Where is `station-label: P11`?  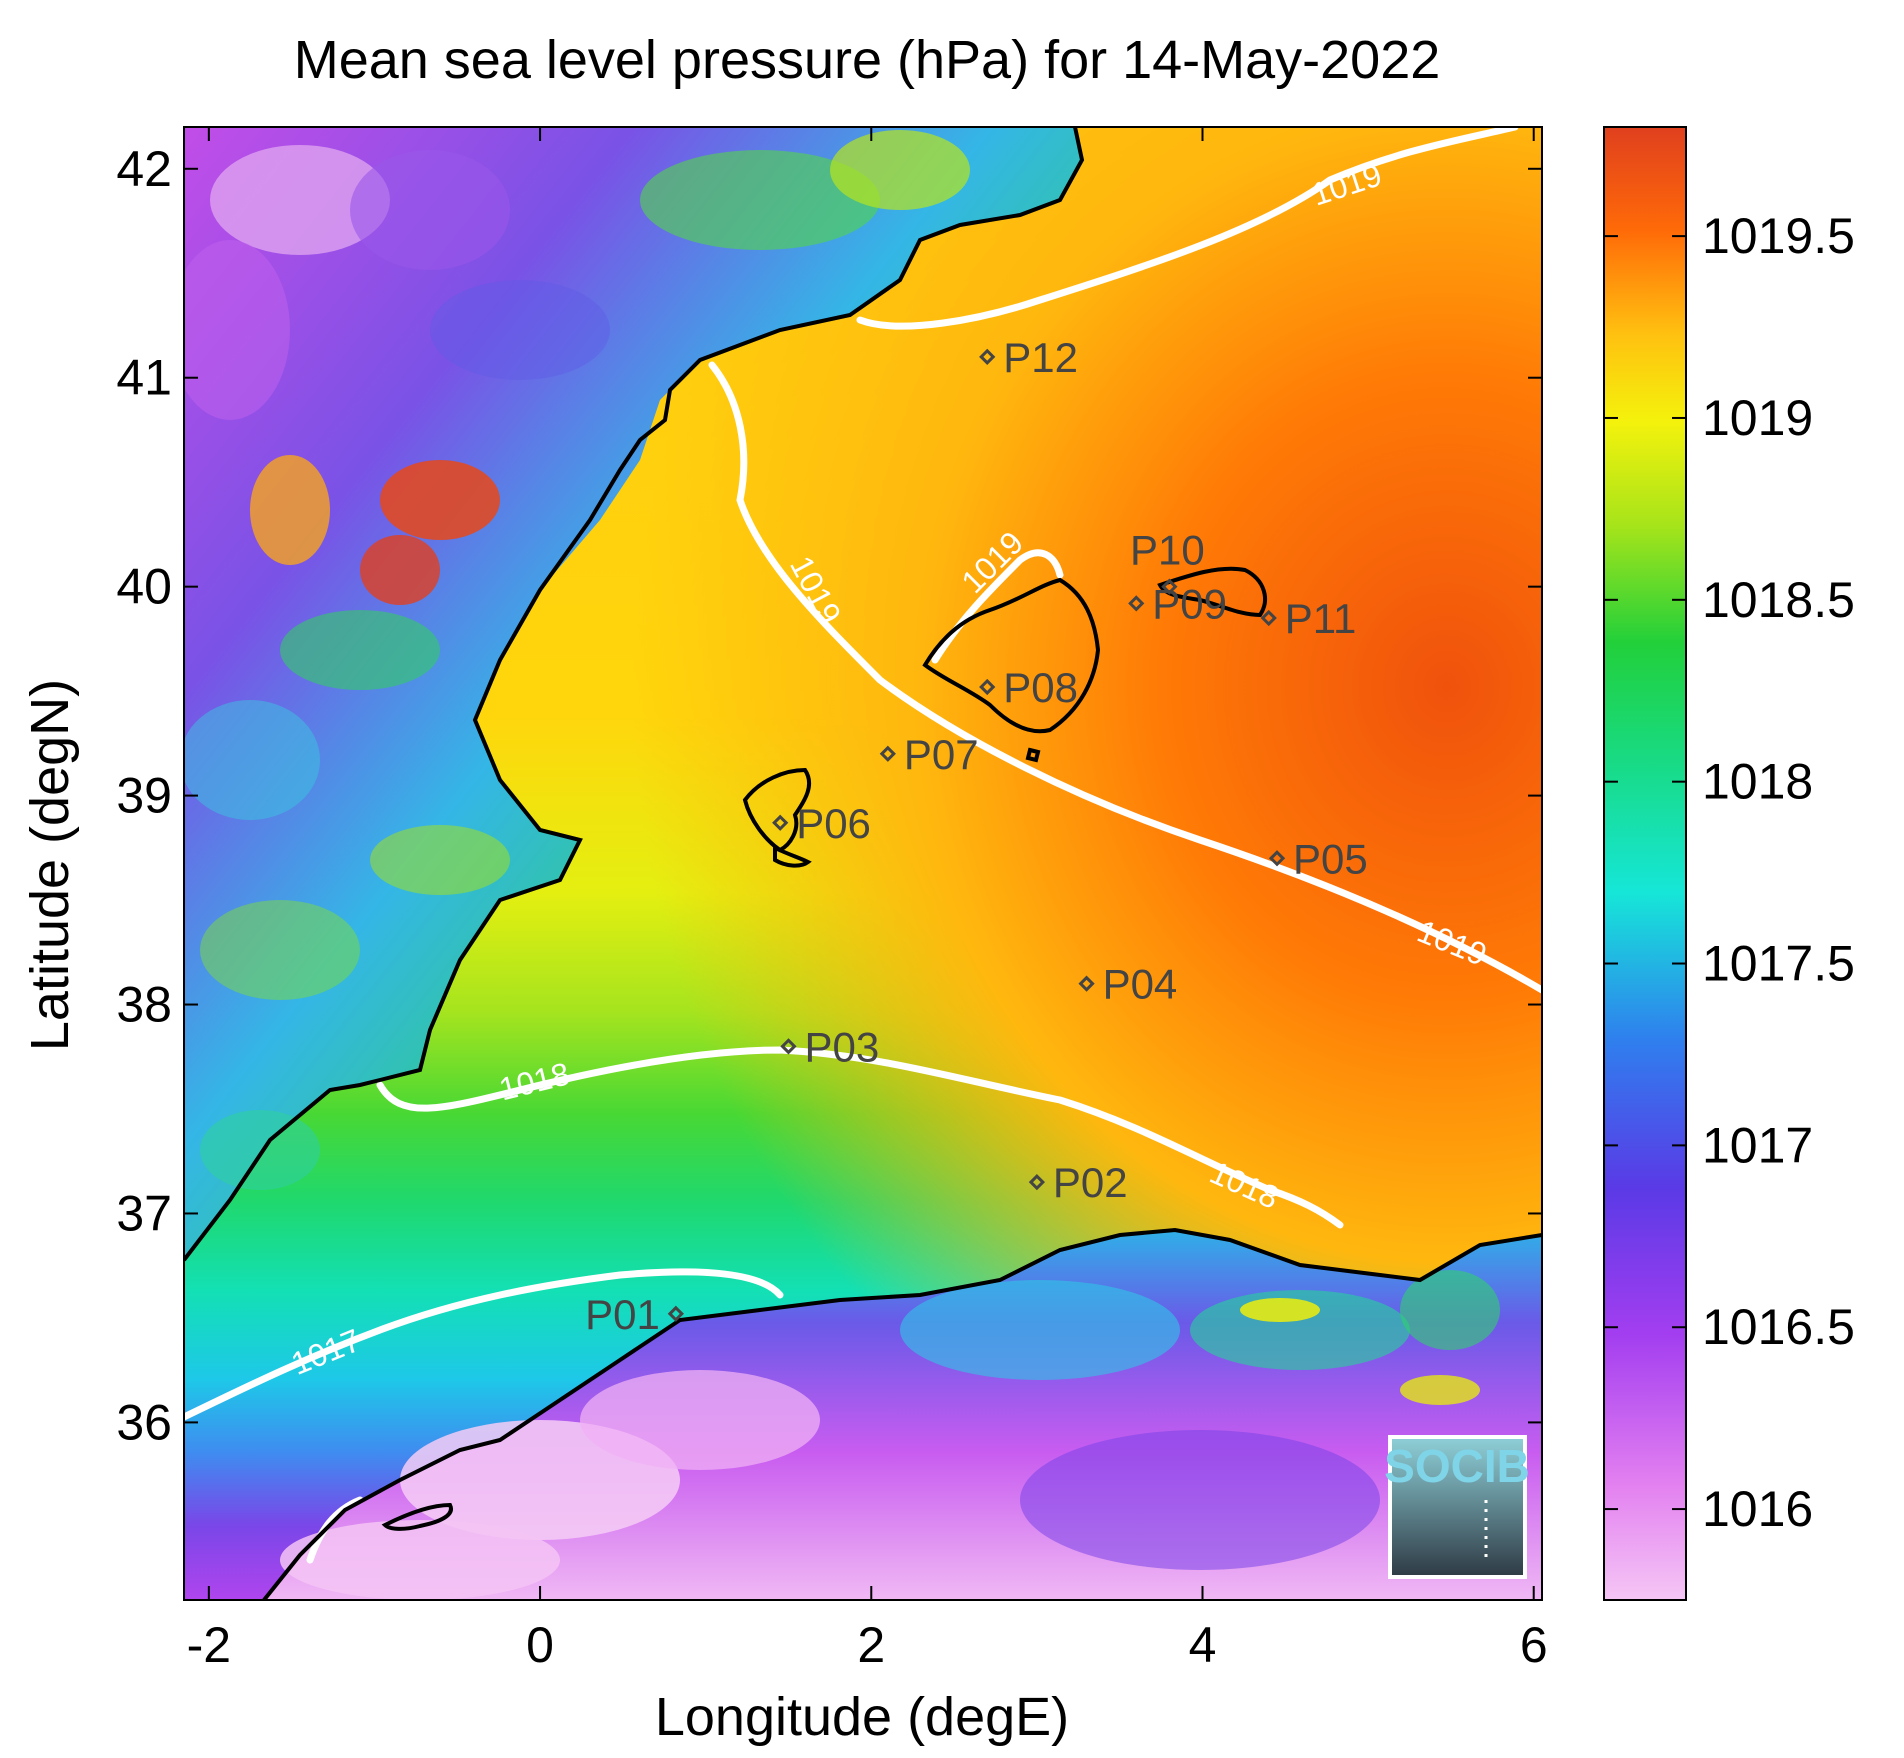 station-label: P11 is located at coordinates (1321, 618).